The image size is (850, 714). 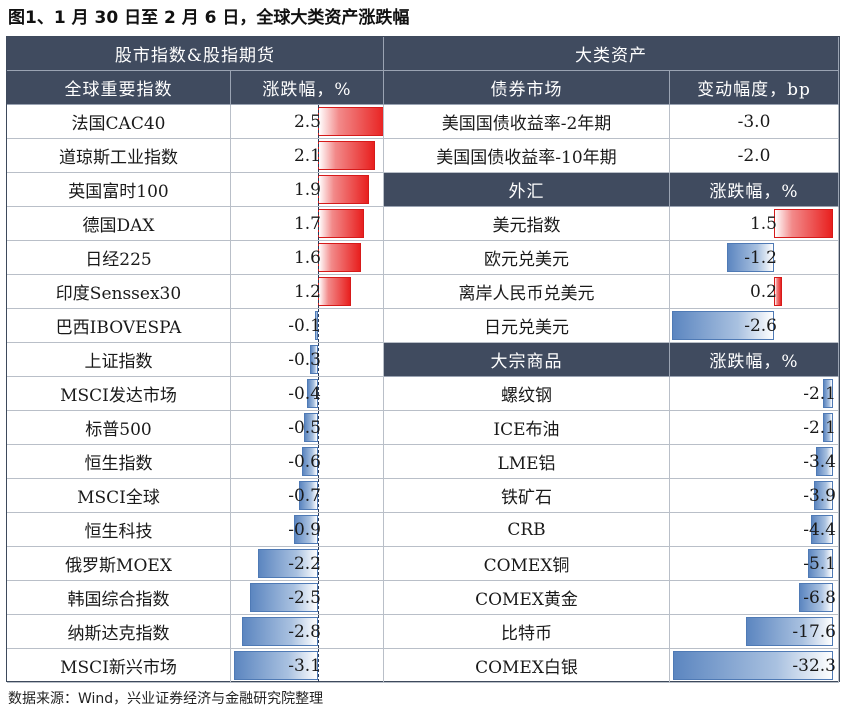 What do you see at coordinates (166, 699) in the screenshot?
I see `source-note: 数据来源：Wind，兴业证券经济与金融研究院整理` at bounding box center [166, 699].